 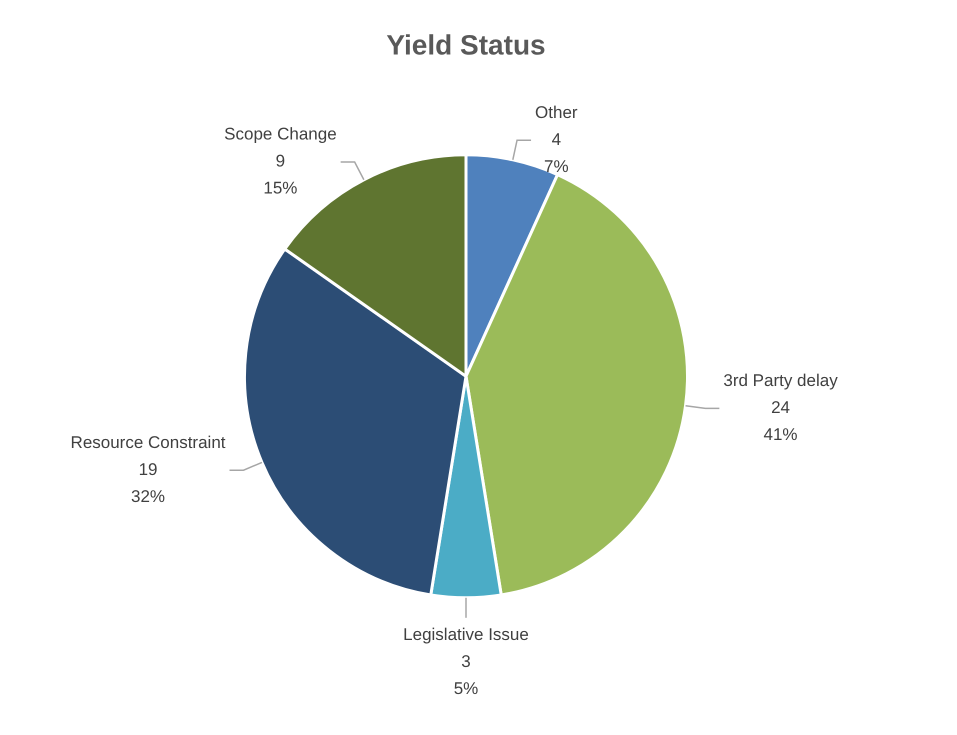 What do you see at coordinates (281, 161) in the screenshot?
I see `data-label: 9` at bounding box center [281, 161].